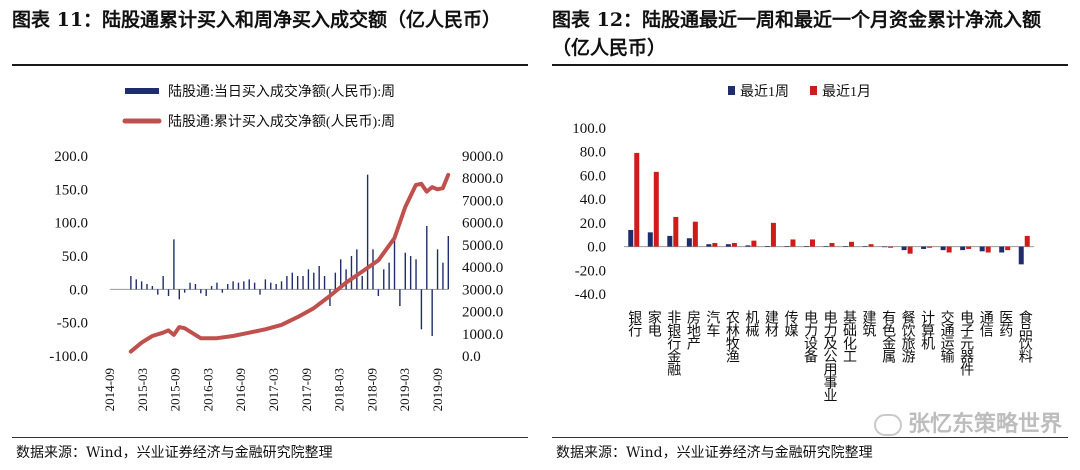 The image size is (1080, 470). Describe the element at coordinates (281, 121) in the screenshot. I see `legend-label-line: 陆股通:累计买入成交净额(人民币):周` at that location.